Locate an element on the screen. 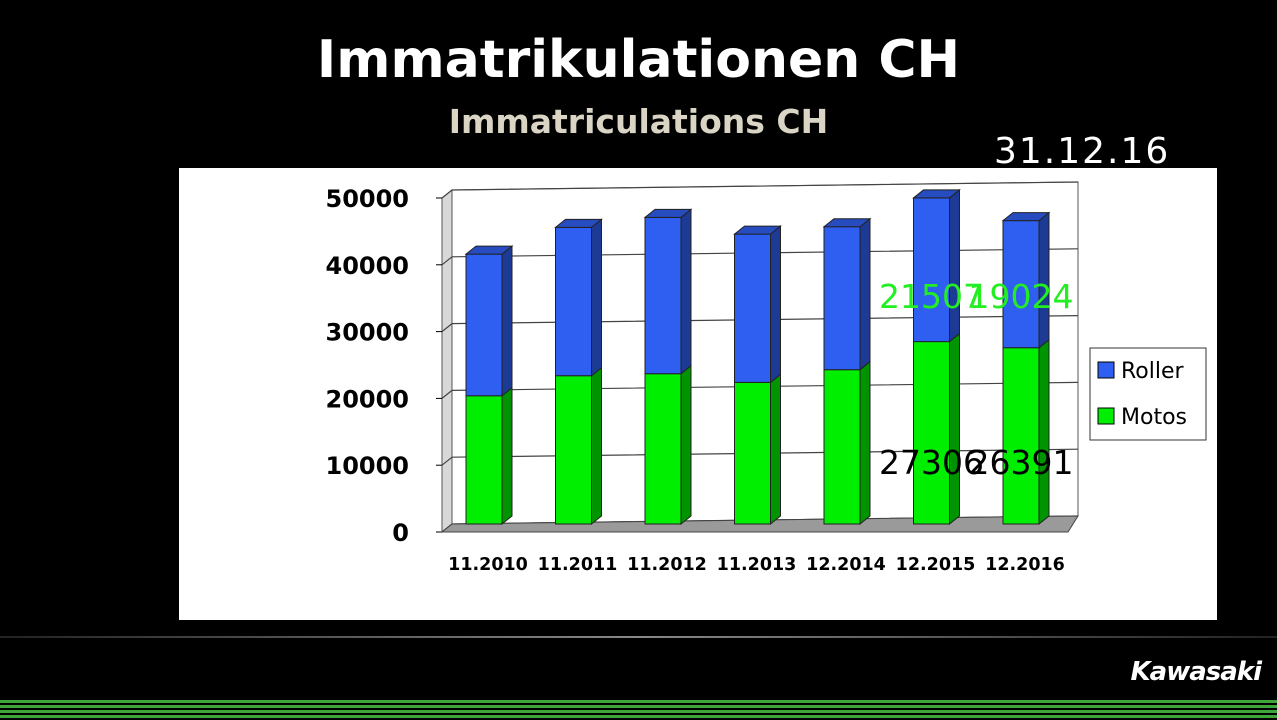 This screenshot has width=1277, height=720. bar-motos-12.2016 is located at coordinates (1021, 436).